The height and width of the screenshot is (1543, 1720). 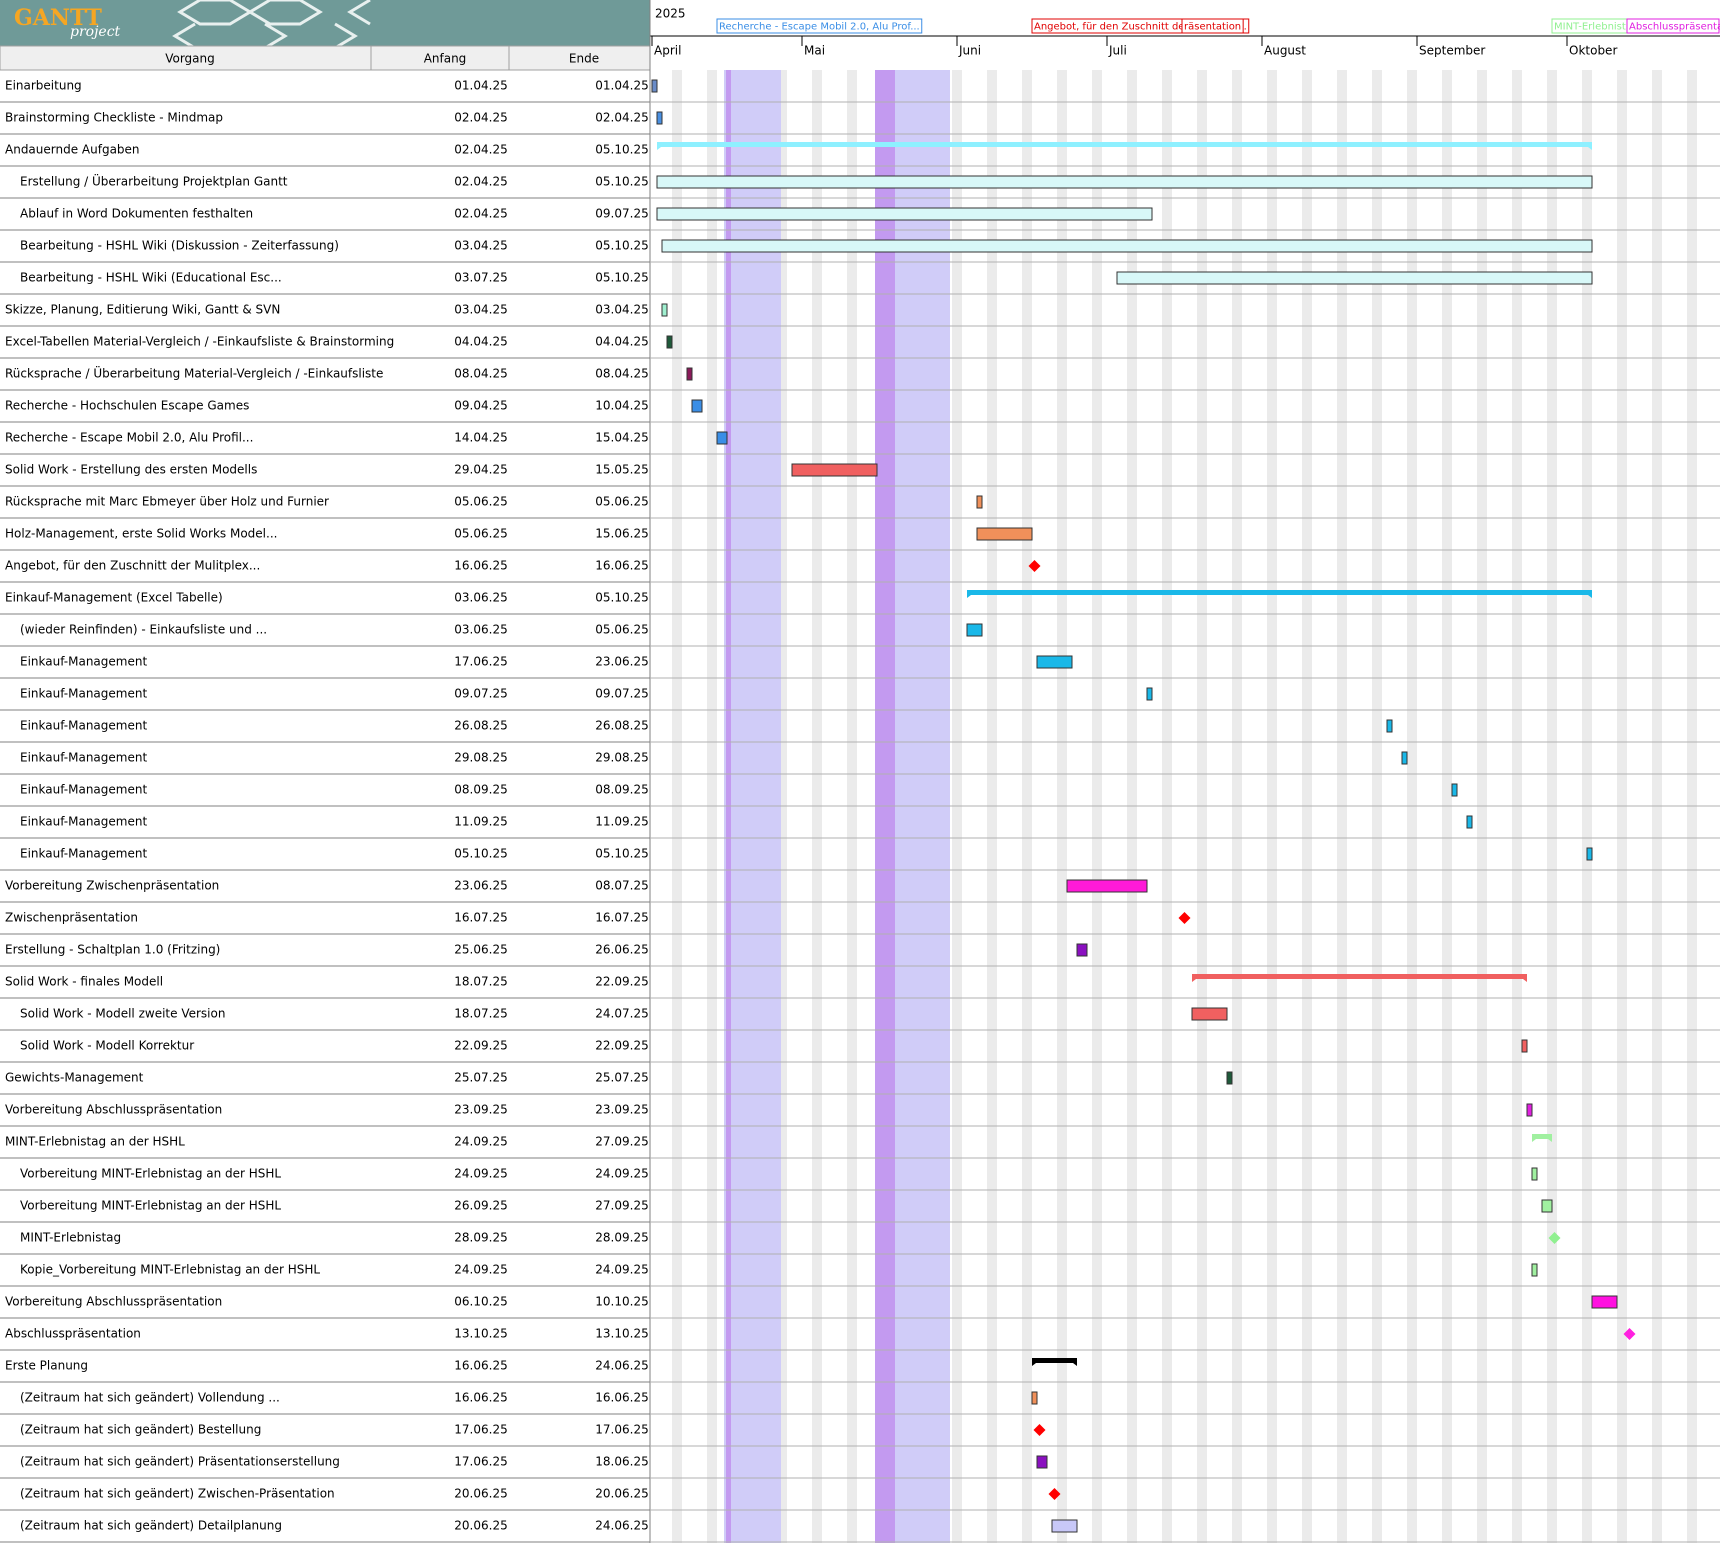 What do you see at coordinates (480, 374) in the screenshot?
I see `task-start: 08.04.25` at bounding box center [480, 374].